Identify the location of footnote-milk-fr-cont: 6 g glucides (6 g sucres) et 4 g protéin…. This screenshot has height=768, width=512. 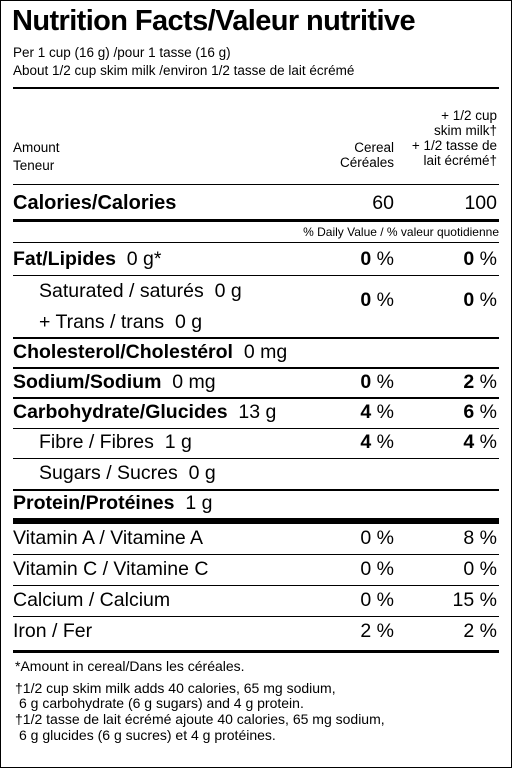
(147, 735).